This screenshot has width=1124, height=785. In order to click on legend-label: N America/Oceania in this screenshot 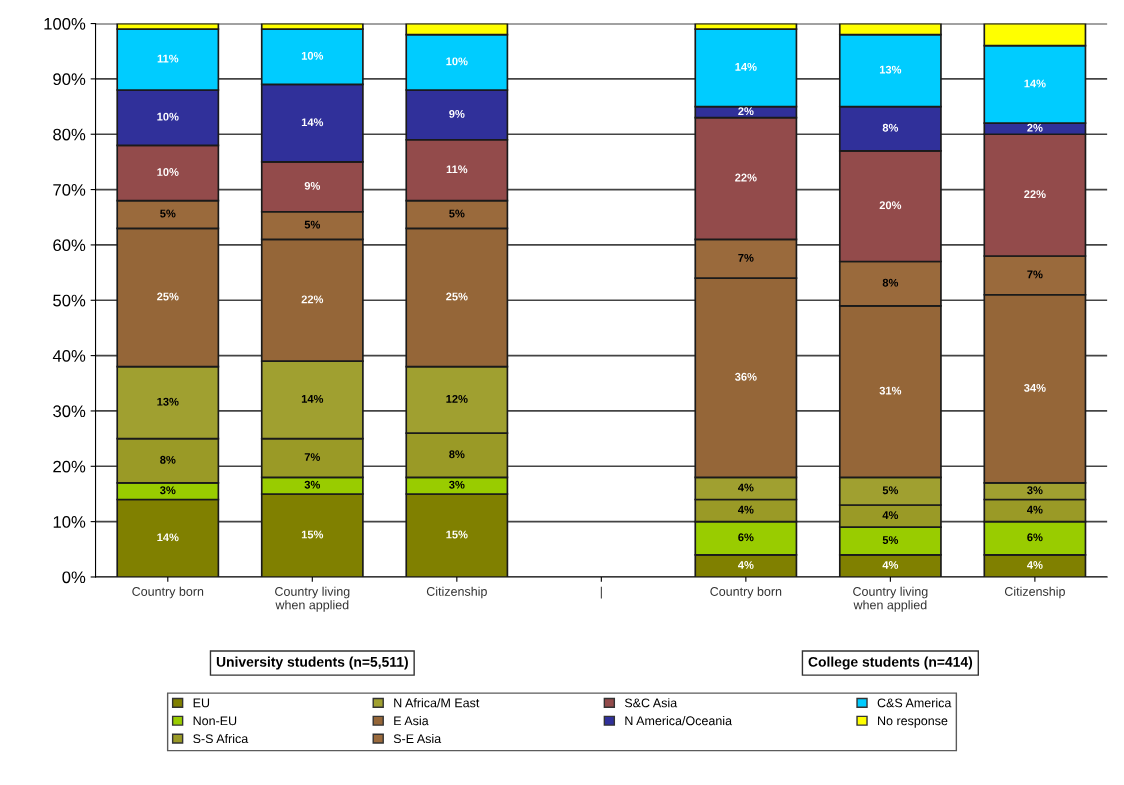, I will do `click(679, 721)`.